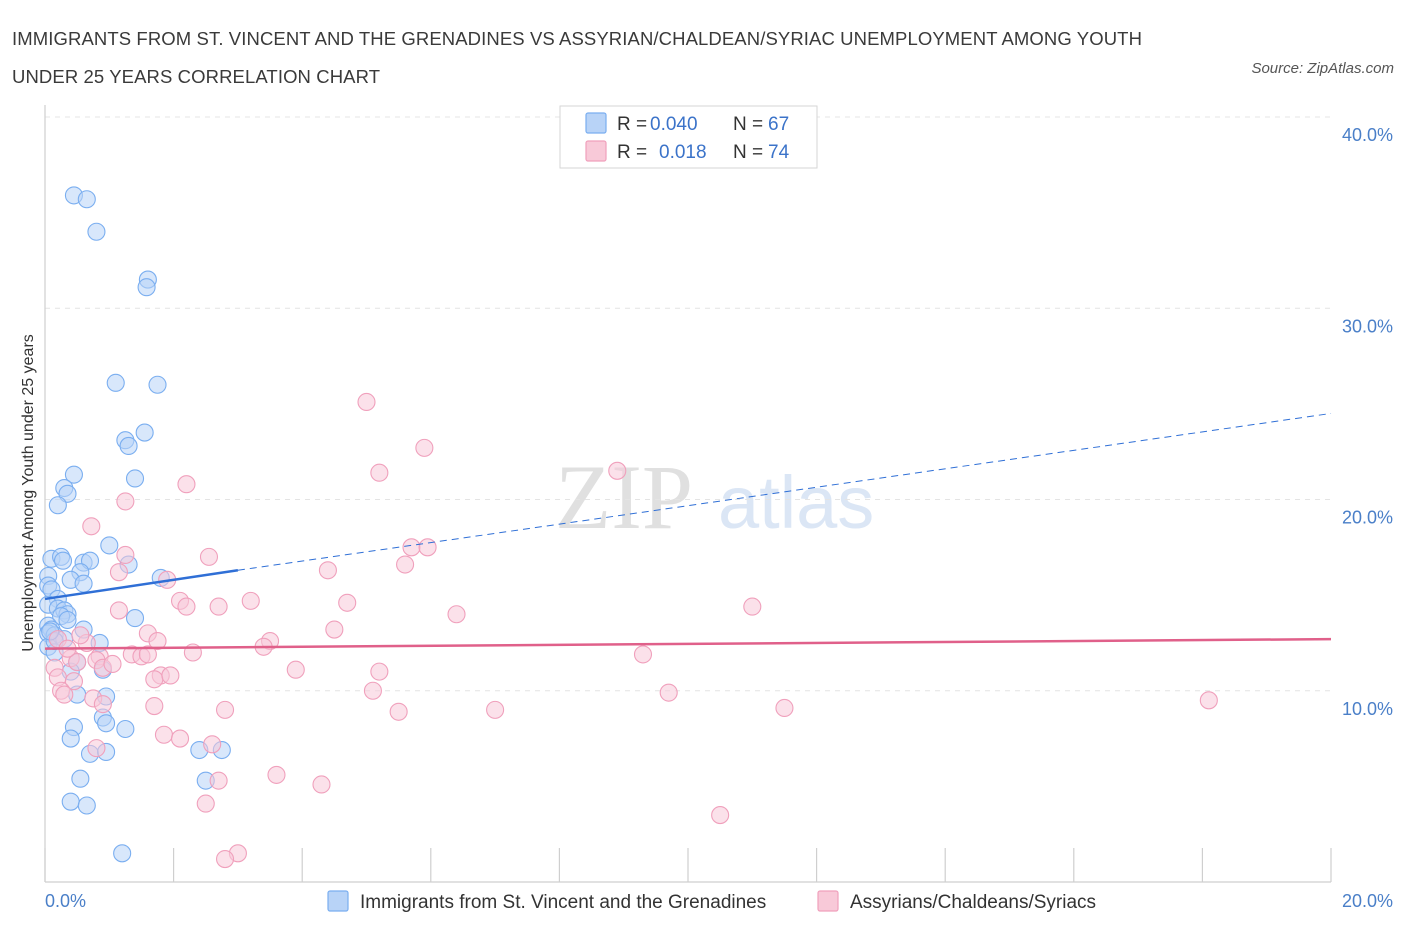 This screenshot has width=1406, height=930. Describe the element at coordinates (1367, 326) in the screenshot. I see `y-tick-label-30: 30.0%` at that location.